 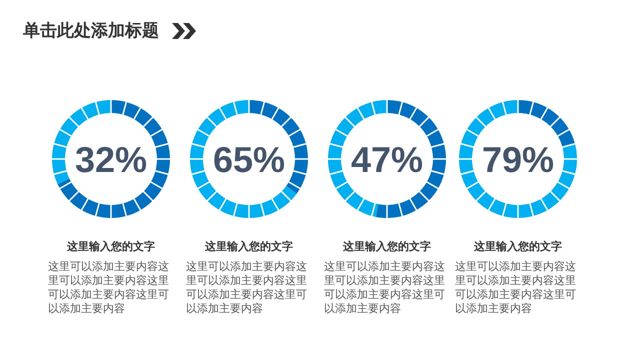 What do you see at coordinates (249, 159) in the screenshot?
I see `text: 65%` at bounding box center [249, 159].